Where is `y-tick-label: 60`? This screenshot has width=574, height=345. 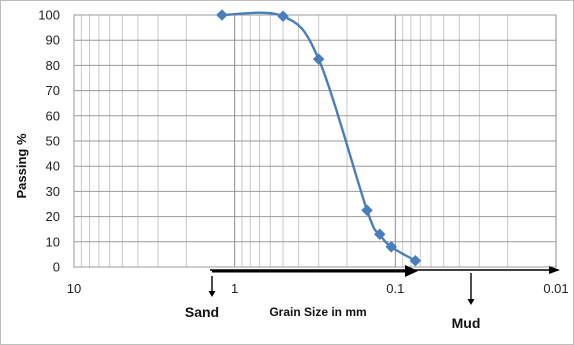 y-tick-label: 60 is located at coordinates (53, 115).